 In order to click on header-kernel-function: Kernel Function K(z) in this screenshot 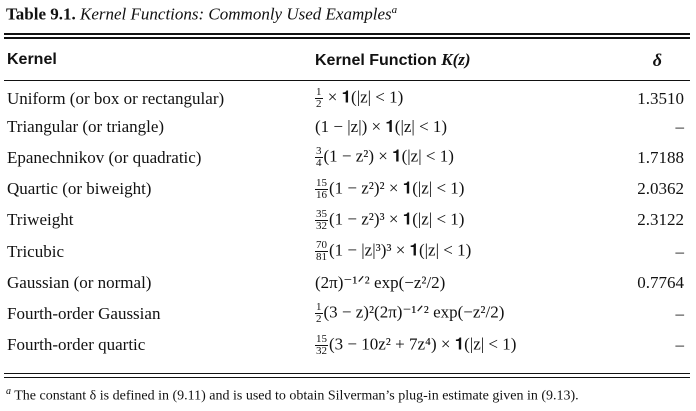, I will do `click(475, 60)`.